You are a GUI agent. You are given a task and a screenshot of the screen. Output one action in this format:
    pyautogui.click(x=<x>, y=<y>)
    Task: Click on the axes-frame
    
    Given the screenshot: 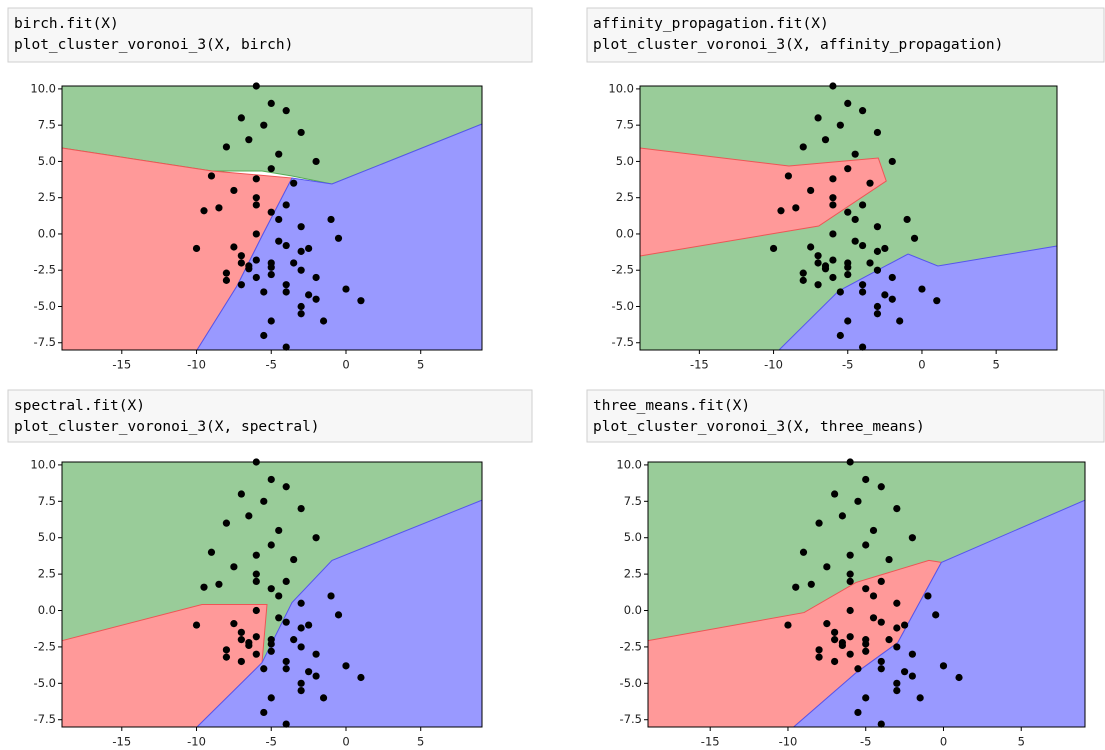 What is the action you would take?
    pyautogui.click(x=866, y=594)
    